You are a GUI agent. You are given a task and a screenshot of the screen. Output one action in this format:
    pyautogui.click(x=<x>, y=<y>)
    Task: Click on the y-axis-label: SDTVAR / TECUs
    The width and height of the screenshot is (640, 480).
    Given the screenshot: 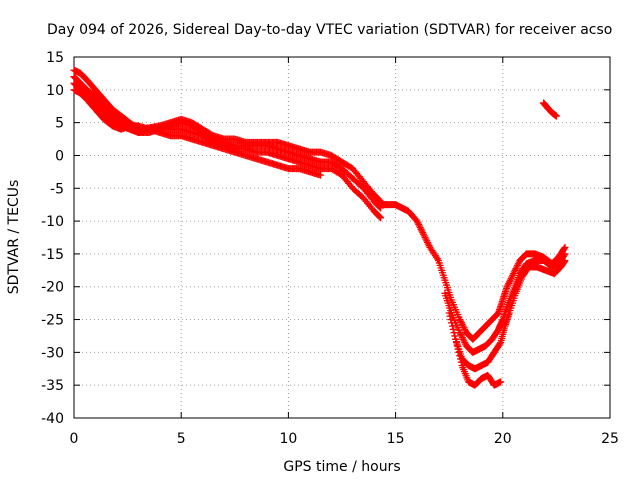 What is the action you would take?
    pyautogui.click(x=14, y=237)
    